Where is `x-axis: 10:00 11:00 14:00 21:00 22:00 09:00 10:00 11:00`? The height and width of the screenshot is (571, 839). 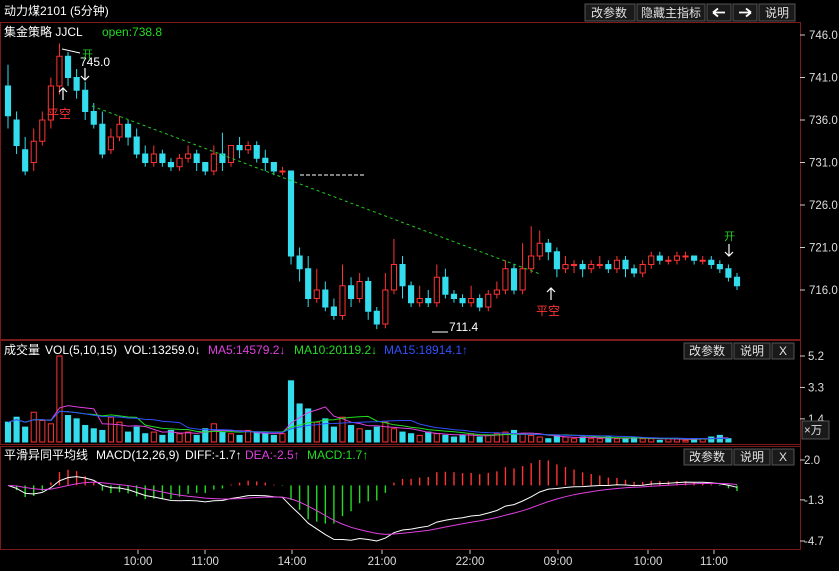
x-axis: 10:00 11:00 14:00 21:00 22:00 09:00 10:00 11:00 is located at coordinates (426, 559).